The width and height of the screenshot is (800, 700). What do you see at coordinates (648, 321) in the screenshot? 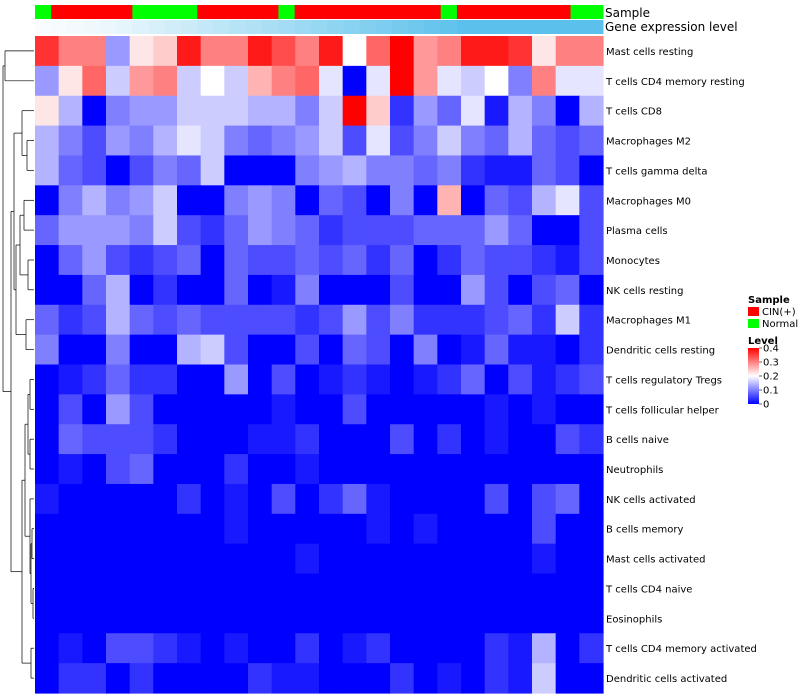
I see `row-label: Macrophages M1` at bounding box center [648, 321].